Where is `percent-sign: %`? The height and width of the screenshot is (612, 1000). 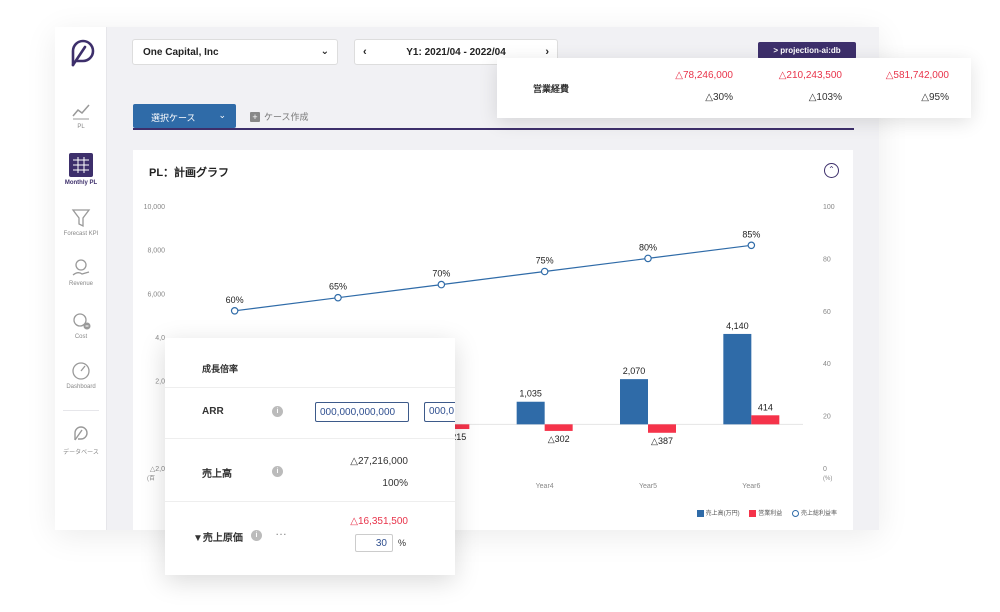
percent-sign: % is located at coordinates (402, 543).